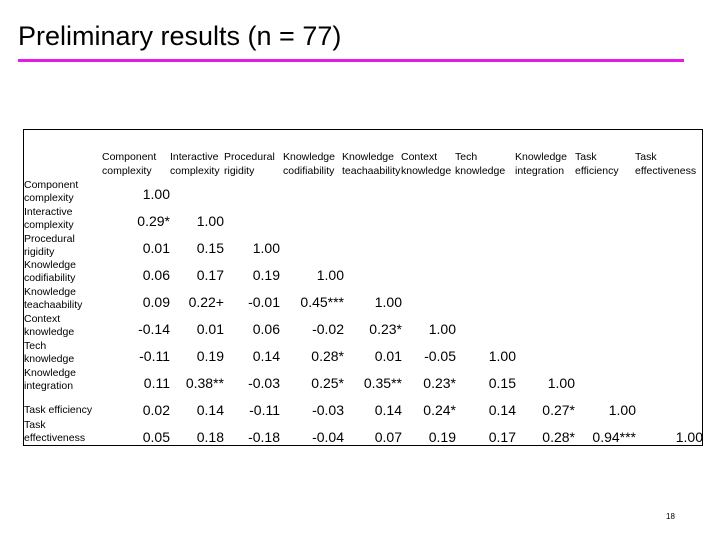 This screenshot has width=720, height=540. What do you see at coordinates (480, 164) in the screenshot?
I see `column-header-tech-knowledge: Tech knowledge` at bounding box center [480, 164].